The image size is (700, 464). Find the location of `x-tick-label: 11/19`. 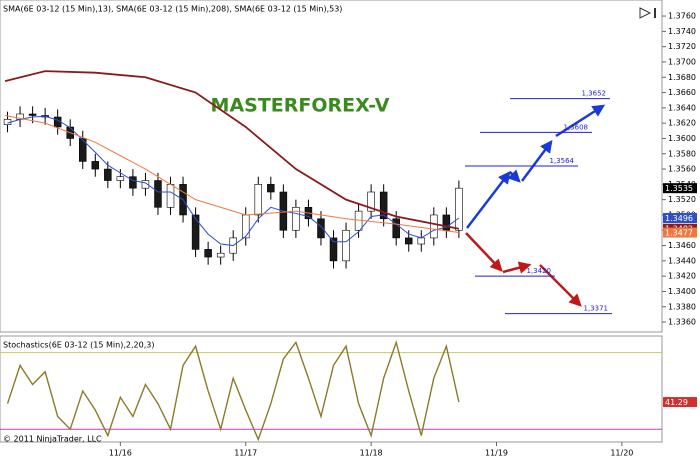

x-tick-label: 11/19 is located at coordinates (496, 453).